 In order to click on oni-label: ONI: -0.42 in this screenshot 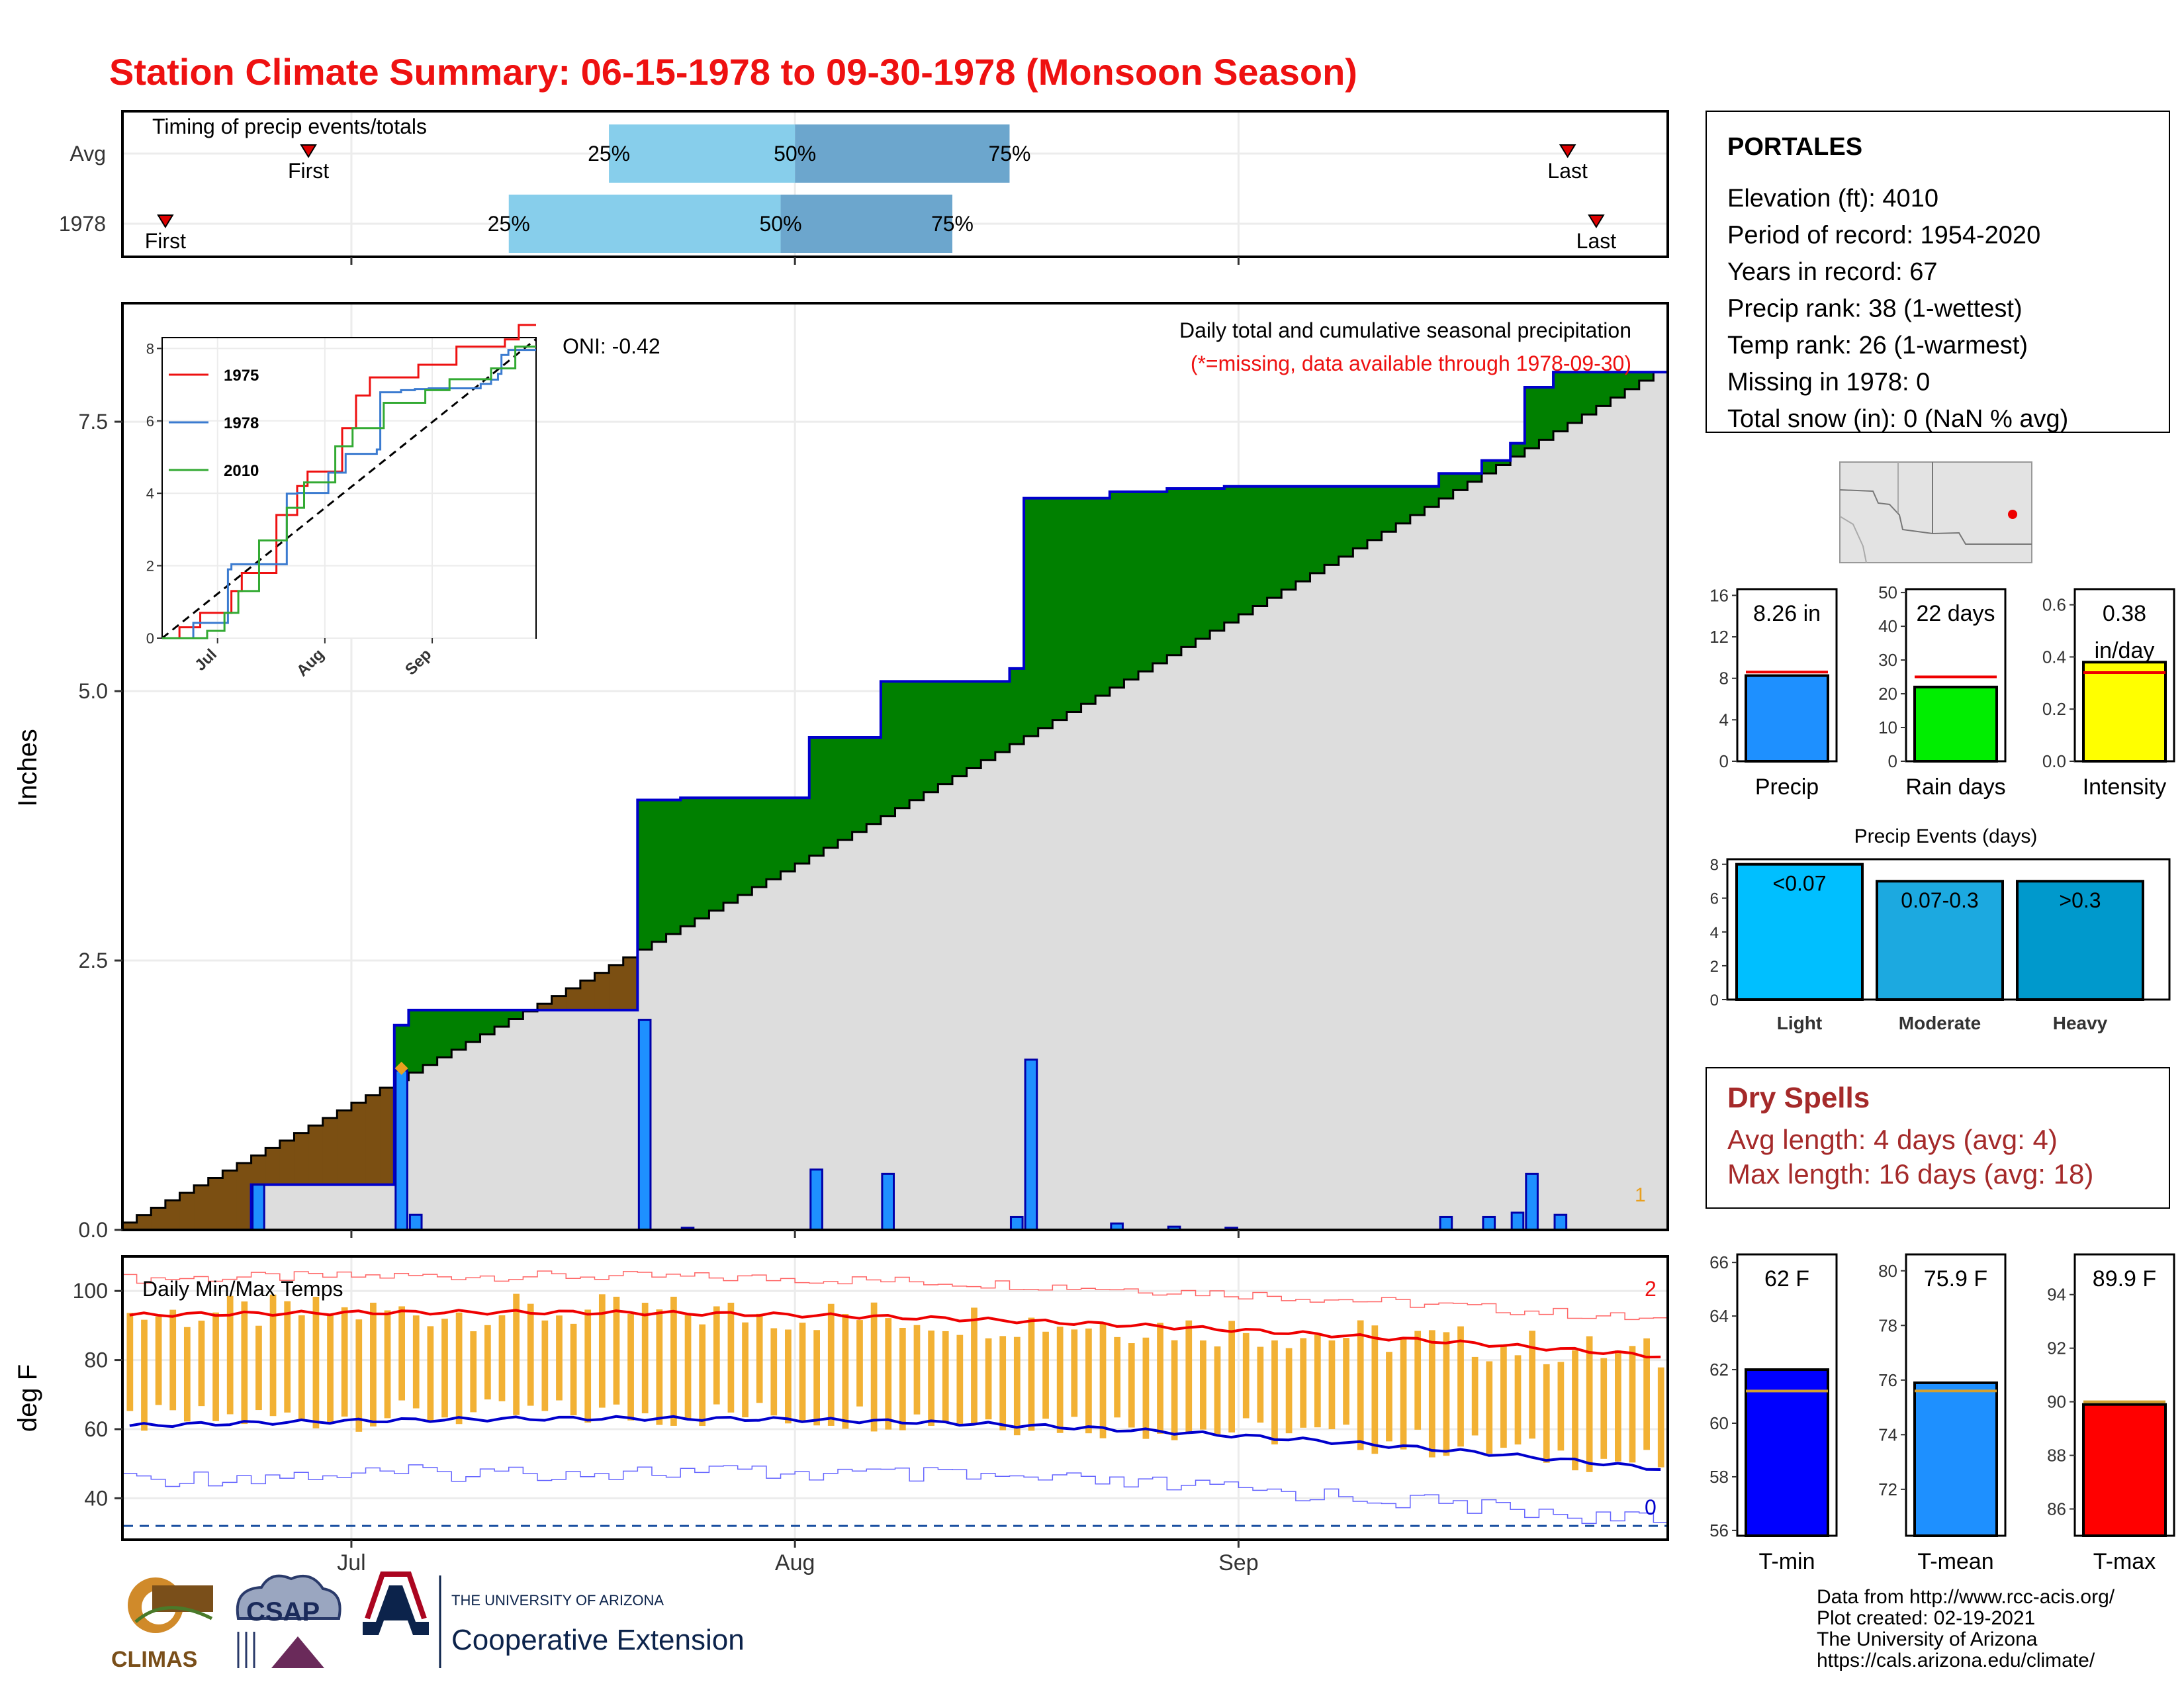, I will do `click(611, 346)`.